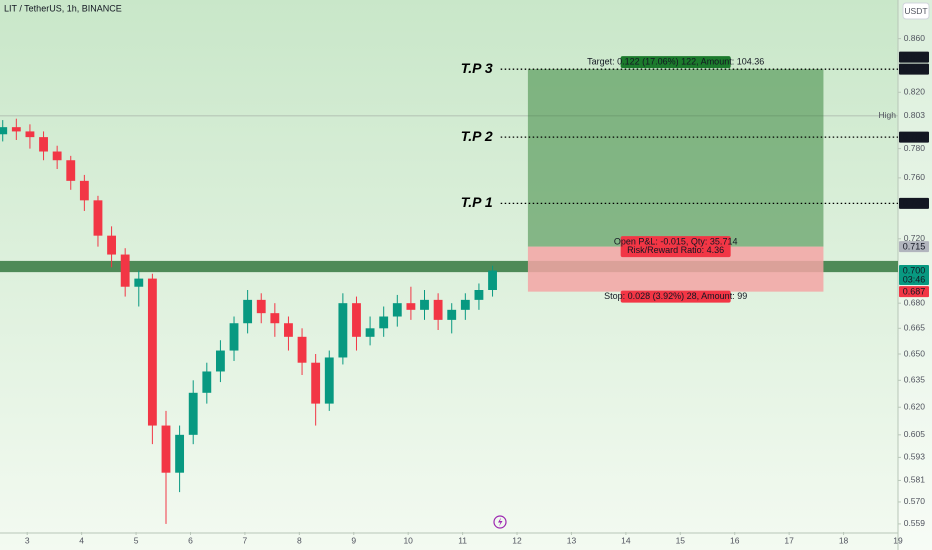  What do you see at coordinates (915, 406) in the screenshot?
I see `y-tick-label: 0.620` at bounding box center [915, 406].